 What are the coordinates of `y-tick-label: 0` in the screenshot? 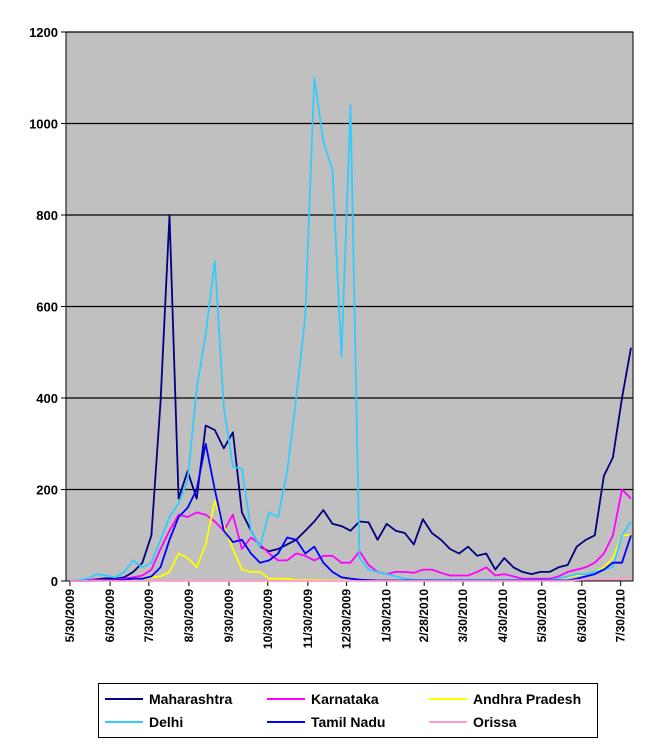 It's located at (54, 581).